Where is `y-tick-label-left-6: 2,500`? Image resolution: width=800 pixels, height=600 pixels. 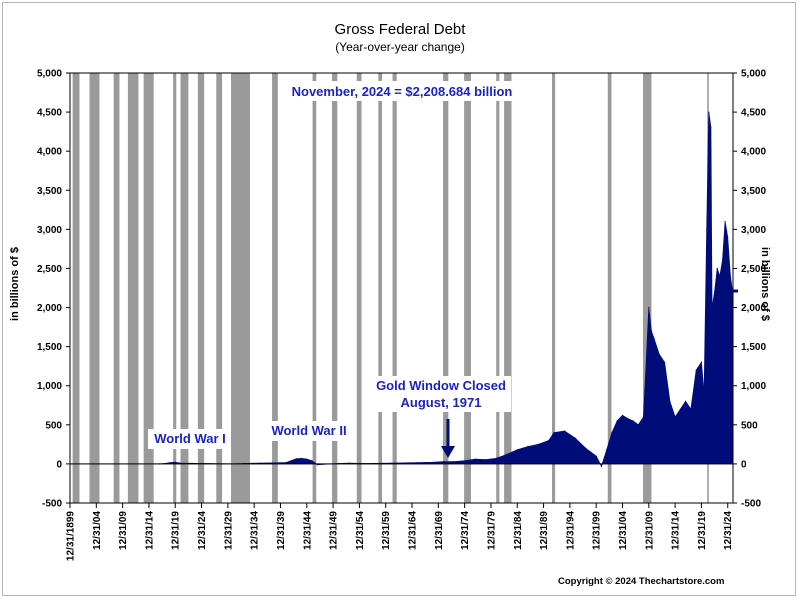 y-tick-label-left-6: 2,500 is located at coordinates (49, 269).